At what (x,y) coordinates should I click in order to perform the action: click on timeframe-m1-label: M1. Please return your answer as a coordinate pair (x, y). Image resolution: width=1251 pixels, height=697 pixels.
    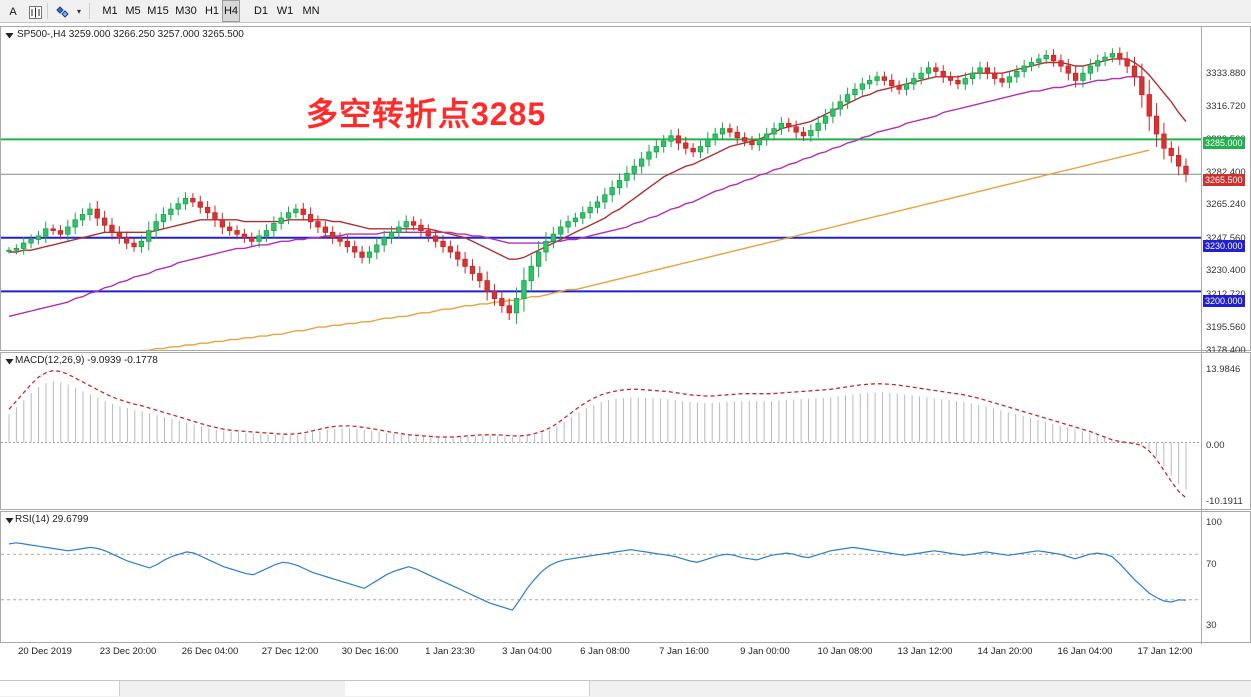
    Looking at the image, I should click on (110, 11).